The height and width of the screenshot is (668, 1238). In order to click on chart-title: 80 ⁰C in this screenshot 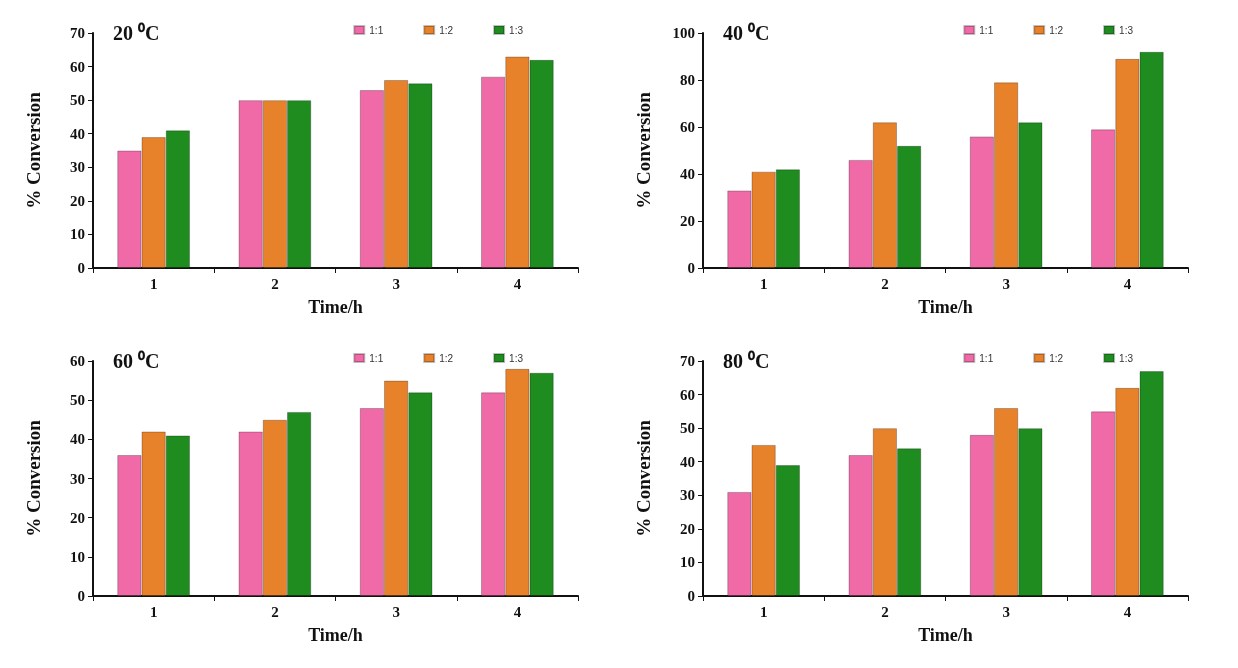, I will do `click(746, 361)`.